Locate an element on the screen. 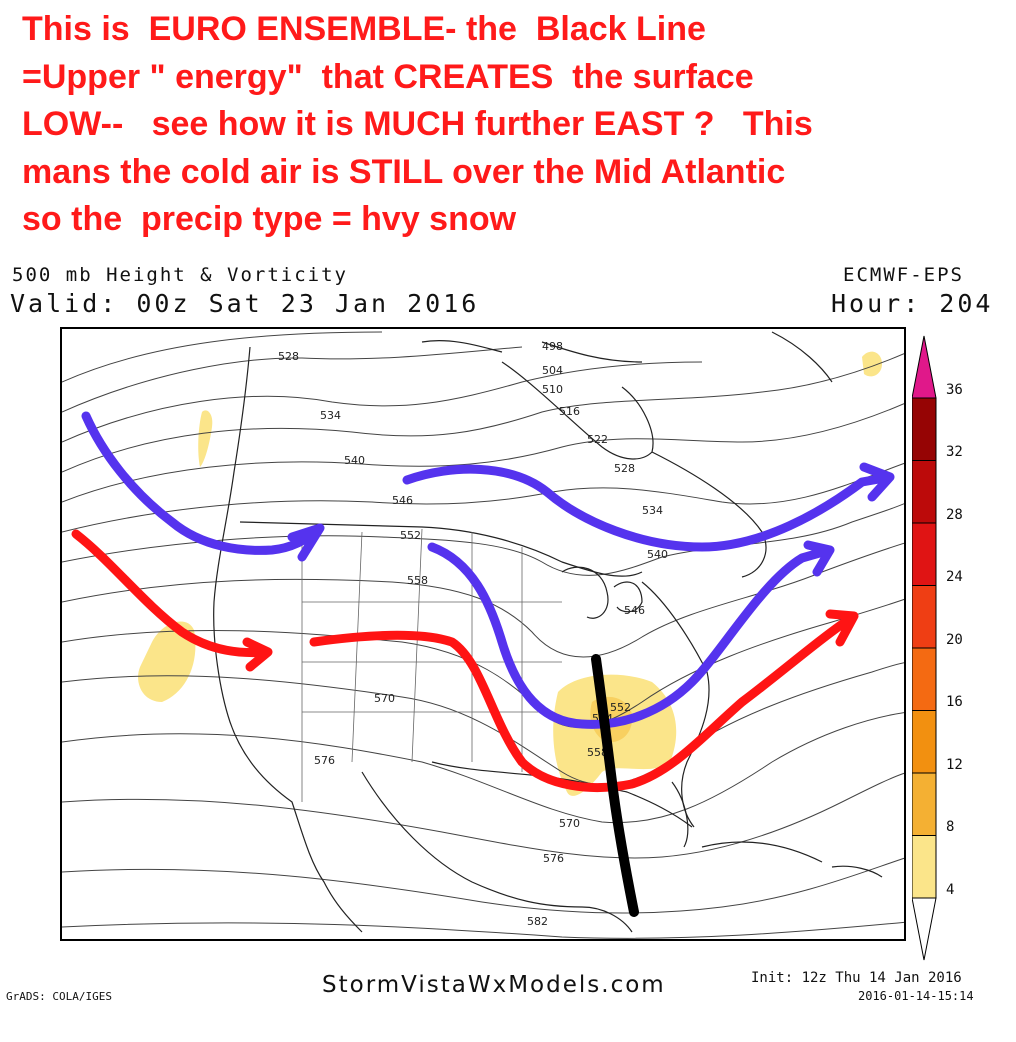 This screenshot has width=1016, height=1042. forecast-hour: Hour: 204 is located at coordinates (912, 303).